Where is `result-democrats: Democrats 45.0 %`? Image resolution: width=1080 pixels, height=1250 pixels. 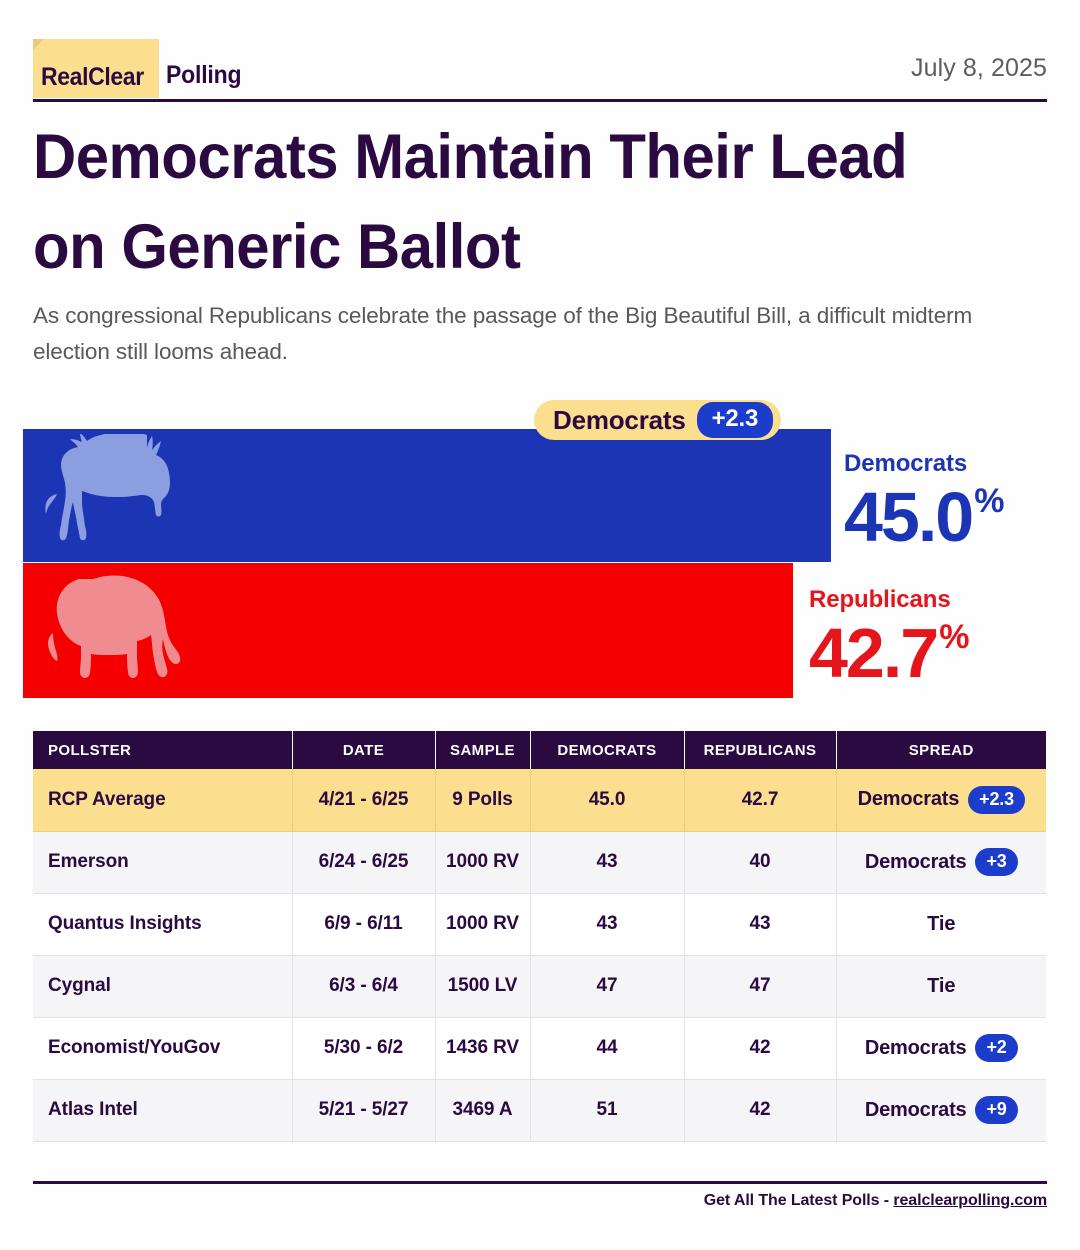 result-democrats: Democrats 45.0 % is located at coordinates (924, 501).